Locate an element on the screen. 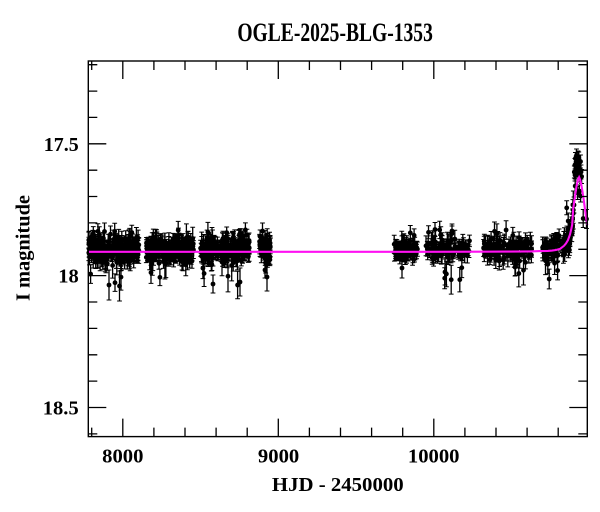 The height and width of the screenshot is (512, 600). svg-text: HJD - 2450000 is located at coordinates (338, 485).